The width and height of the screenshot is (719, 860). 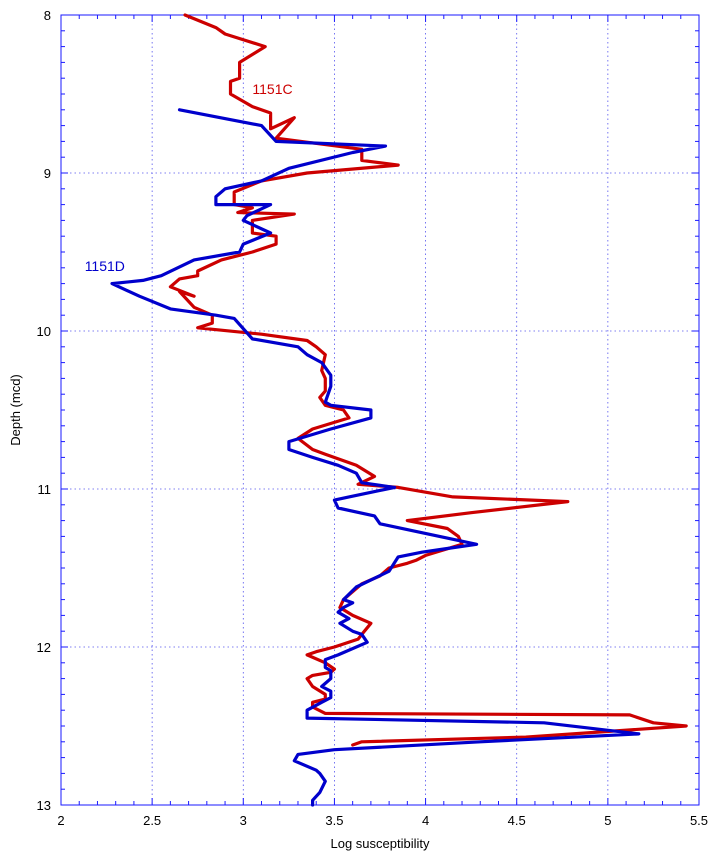 What do you see at coordinates (15, 410) in the screenshot?
I see `y-axis-title: Depth (mcd)` at bounding box center [15, 410].